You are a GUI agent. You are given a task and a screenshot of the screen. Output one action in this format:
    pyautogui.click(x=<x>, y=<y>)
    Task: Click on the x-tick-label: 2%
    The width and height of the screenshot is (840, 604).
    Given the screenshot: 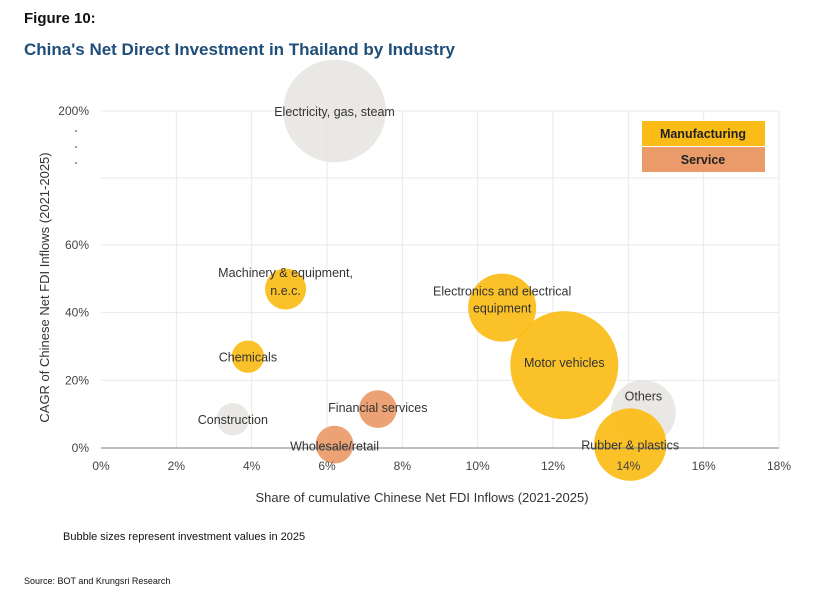 What is the action you would take?
    pyautogui.click(x=177, y=466)
    